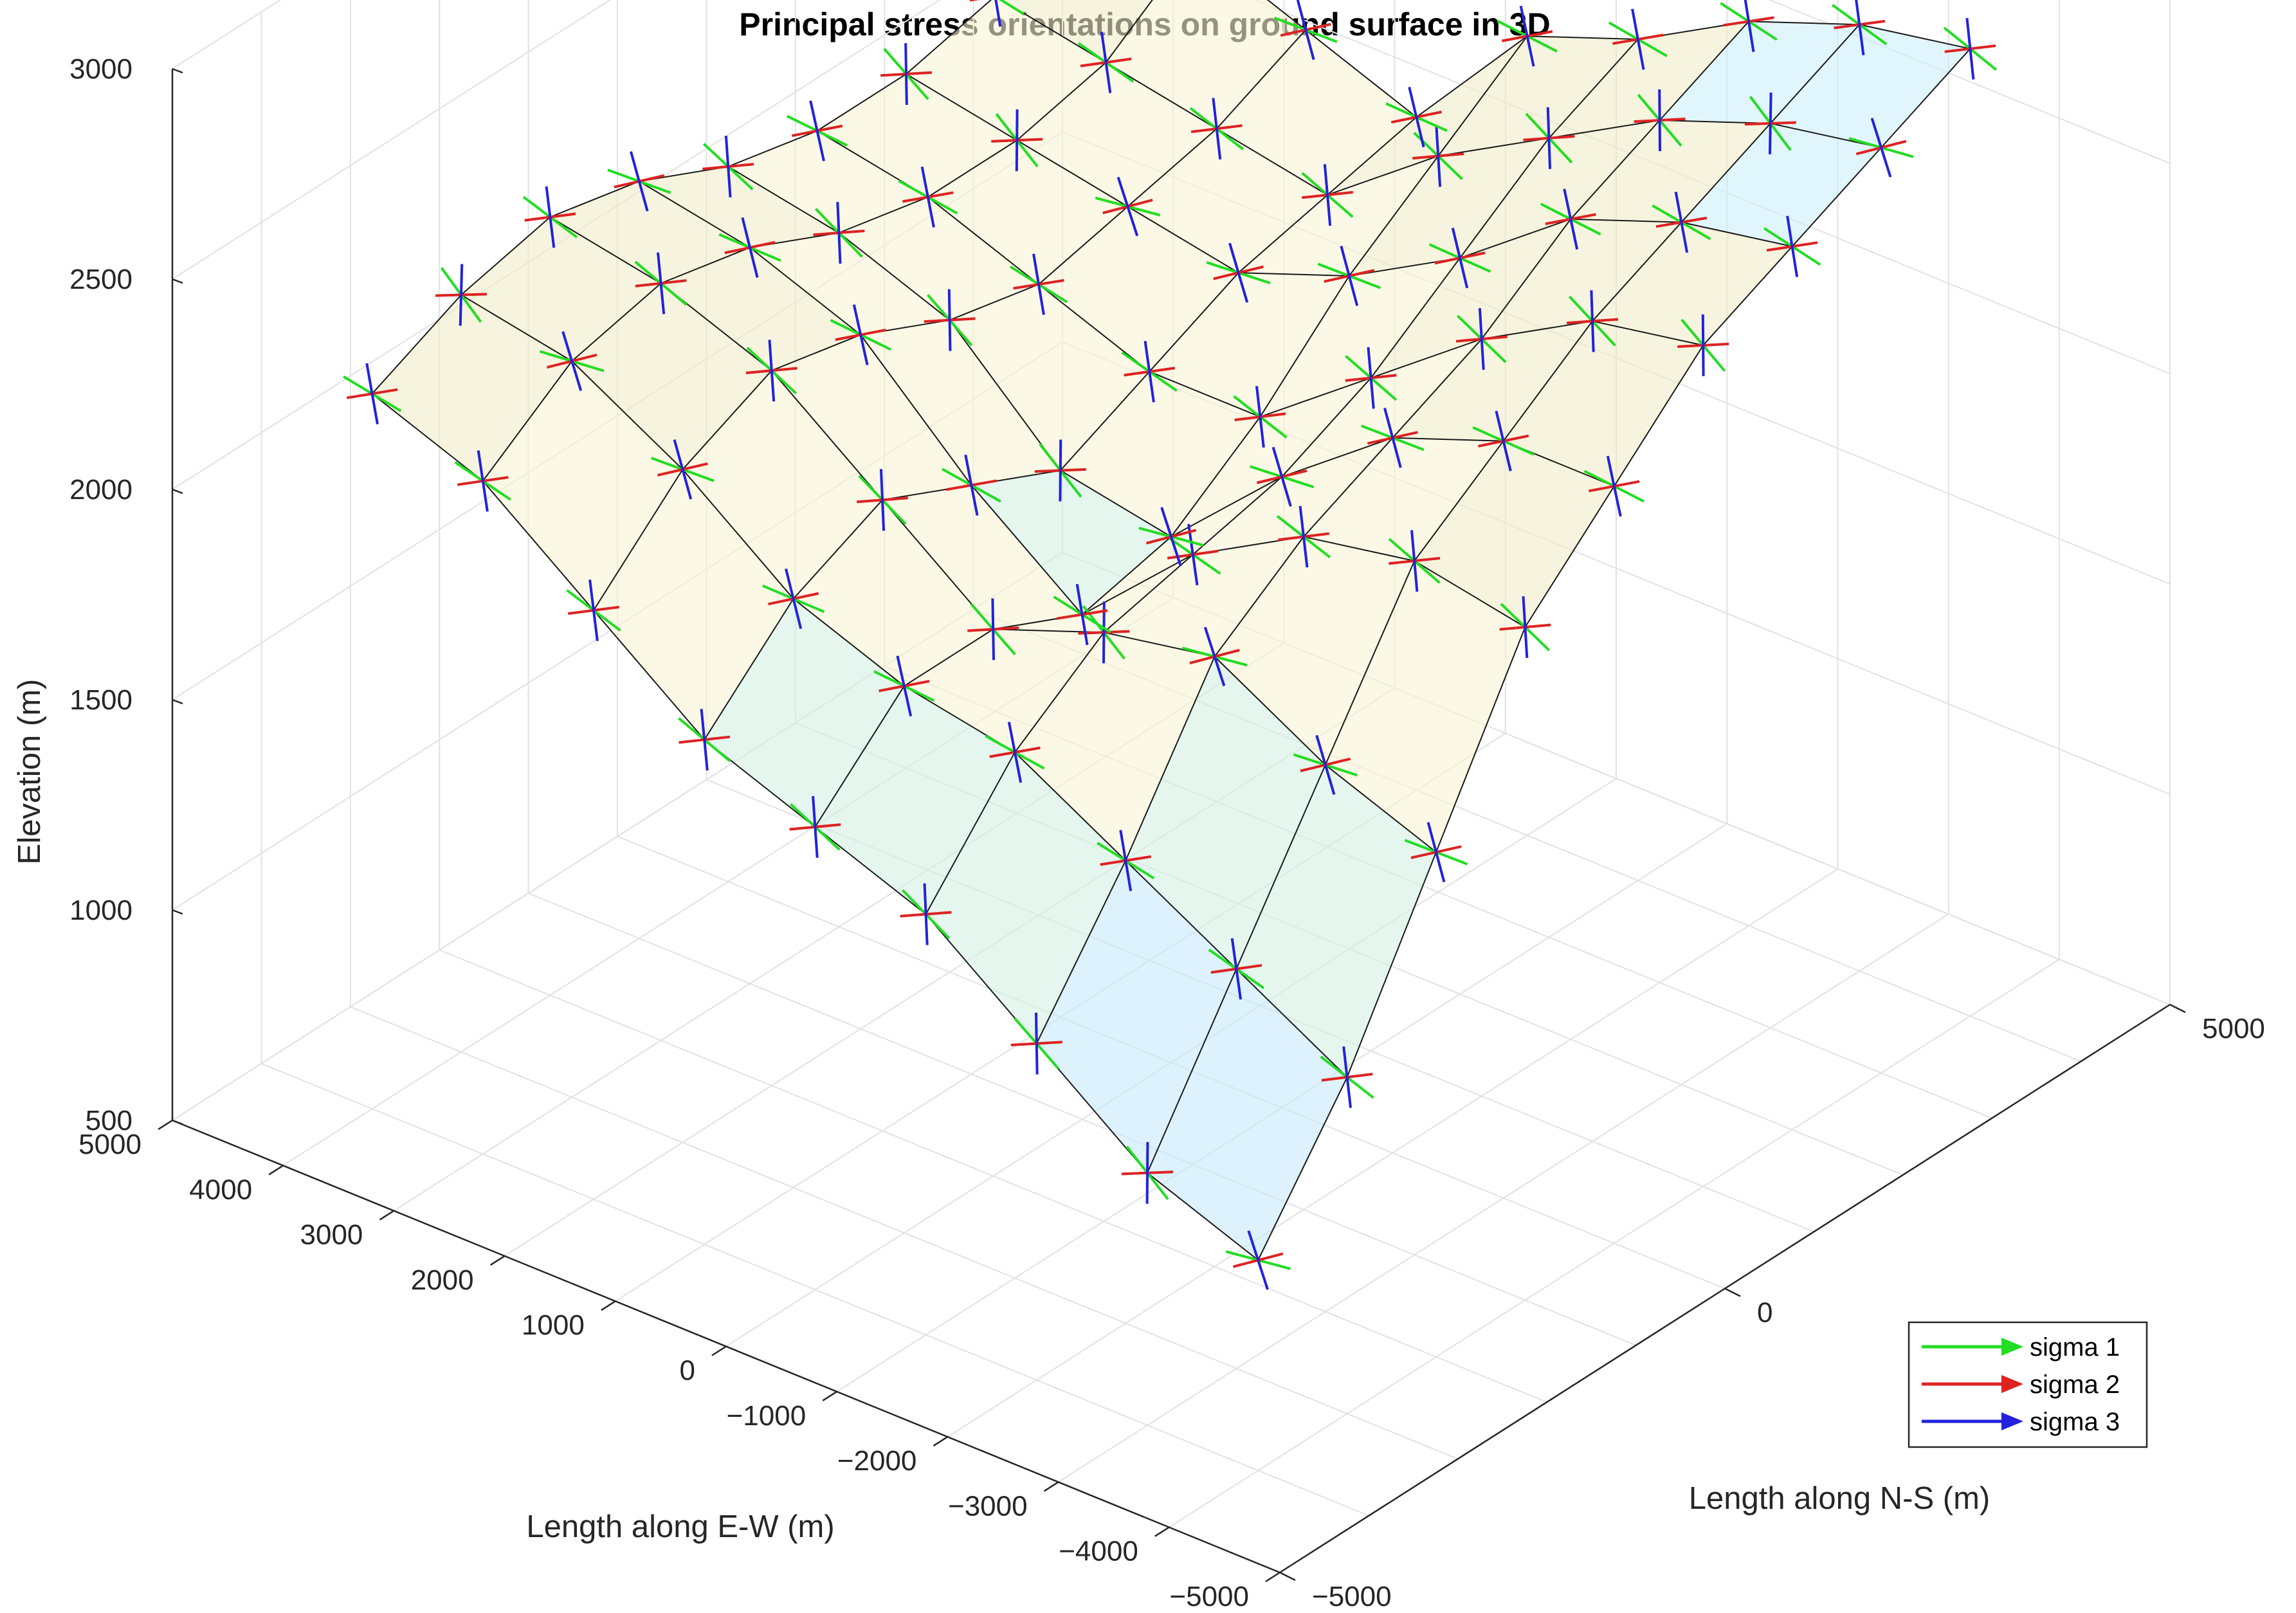 The image size is (2296, 1613). I want to click on x-tick-label: 3000, so click(332, 1235).